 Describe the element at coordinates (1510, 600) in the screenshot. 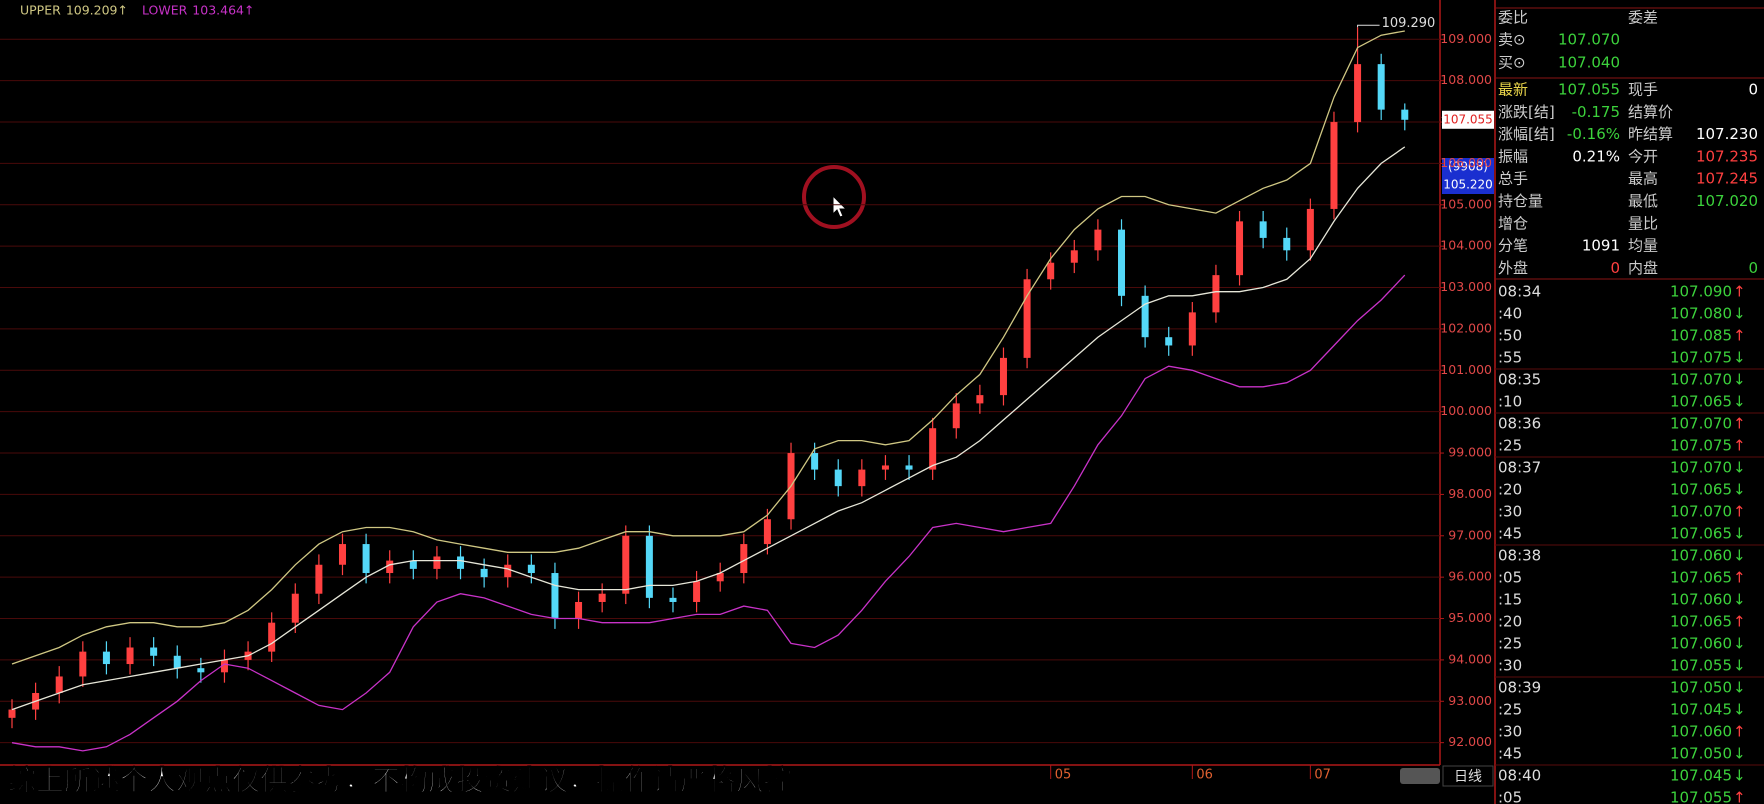

I see `tick-time: :15` at that location.